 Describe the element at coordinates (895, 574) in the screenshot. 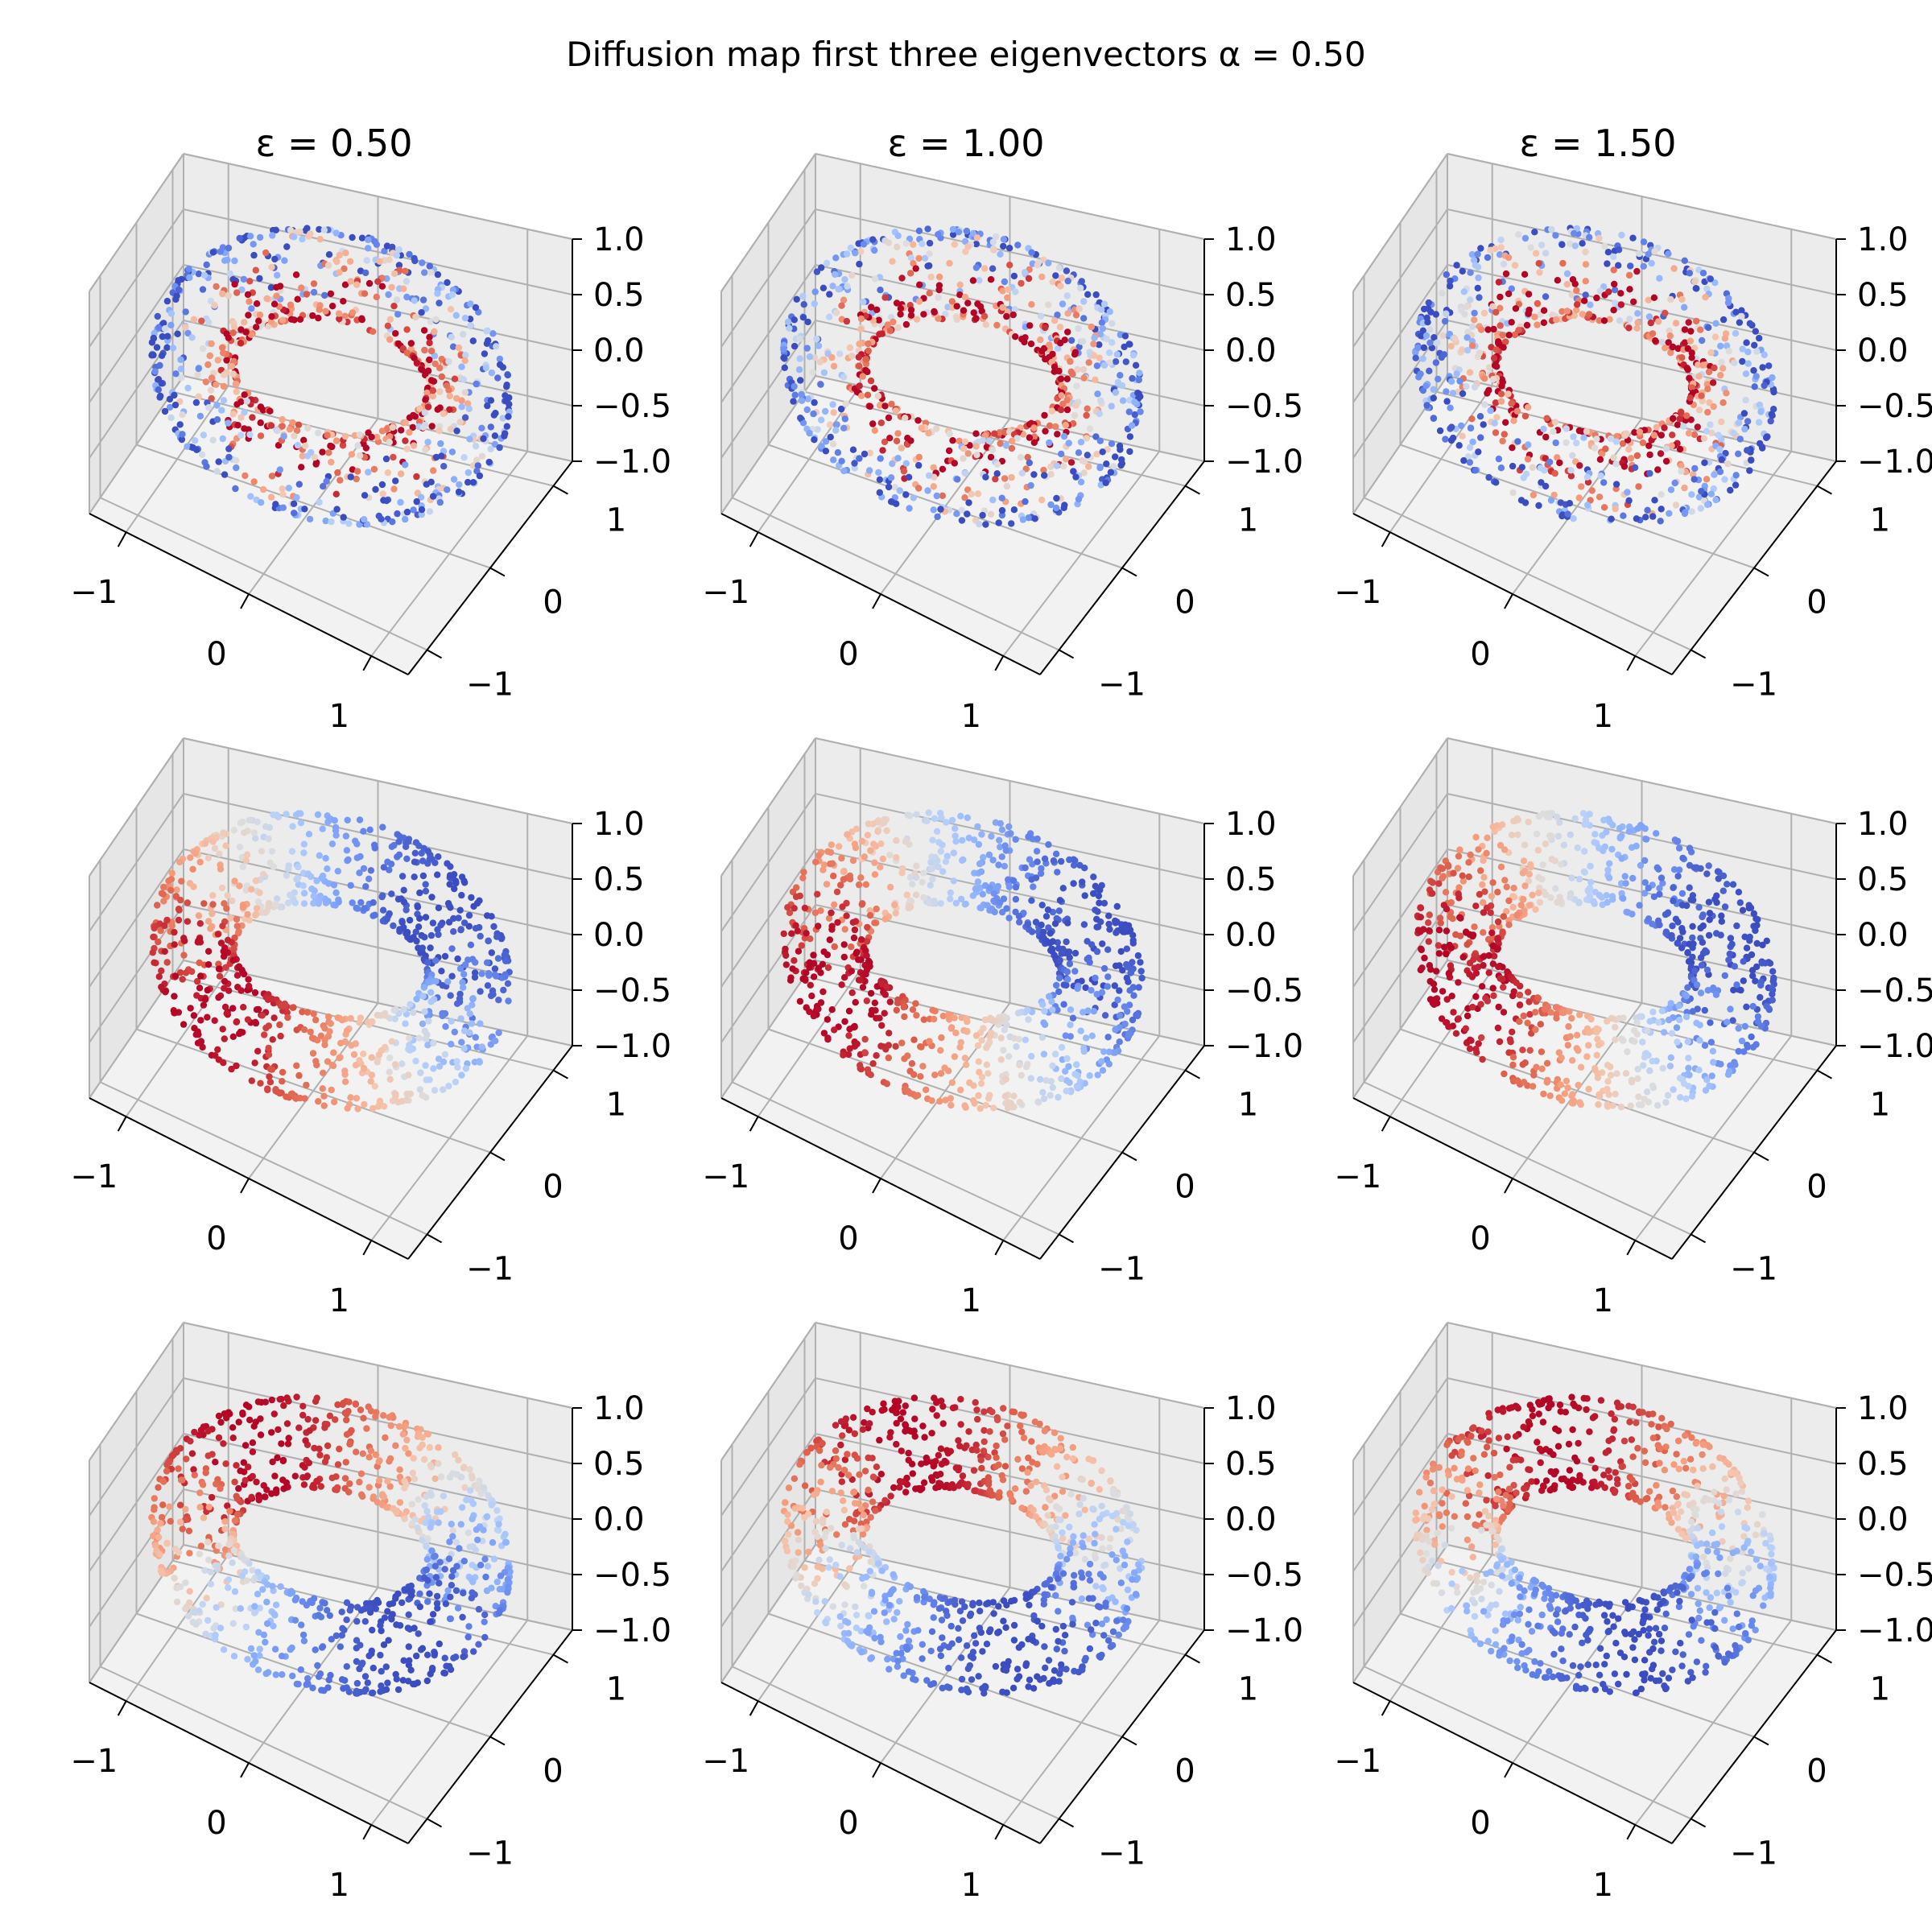

I see `y-gridline` at that location.